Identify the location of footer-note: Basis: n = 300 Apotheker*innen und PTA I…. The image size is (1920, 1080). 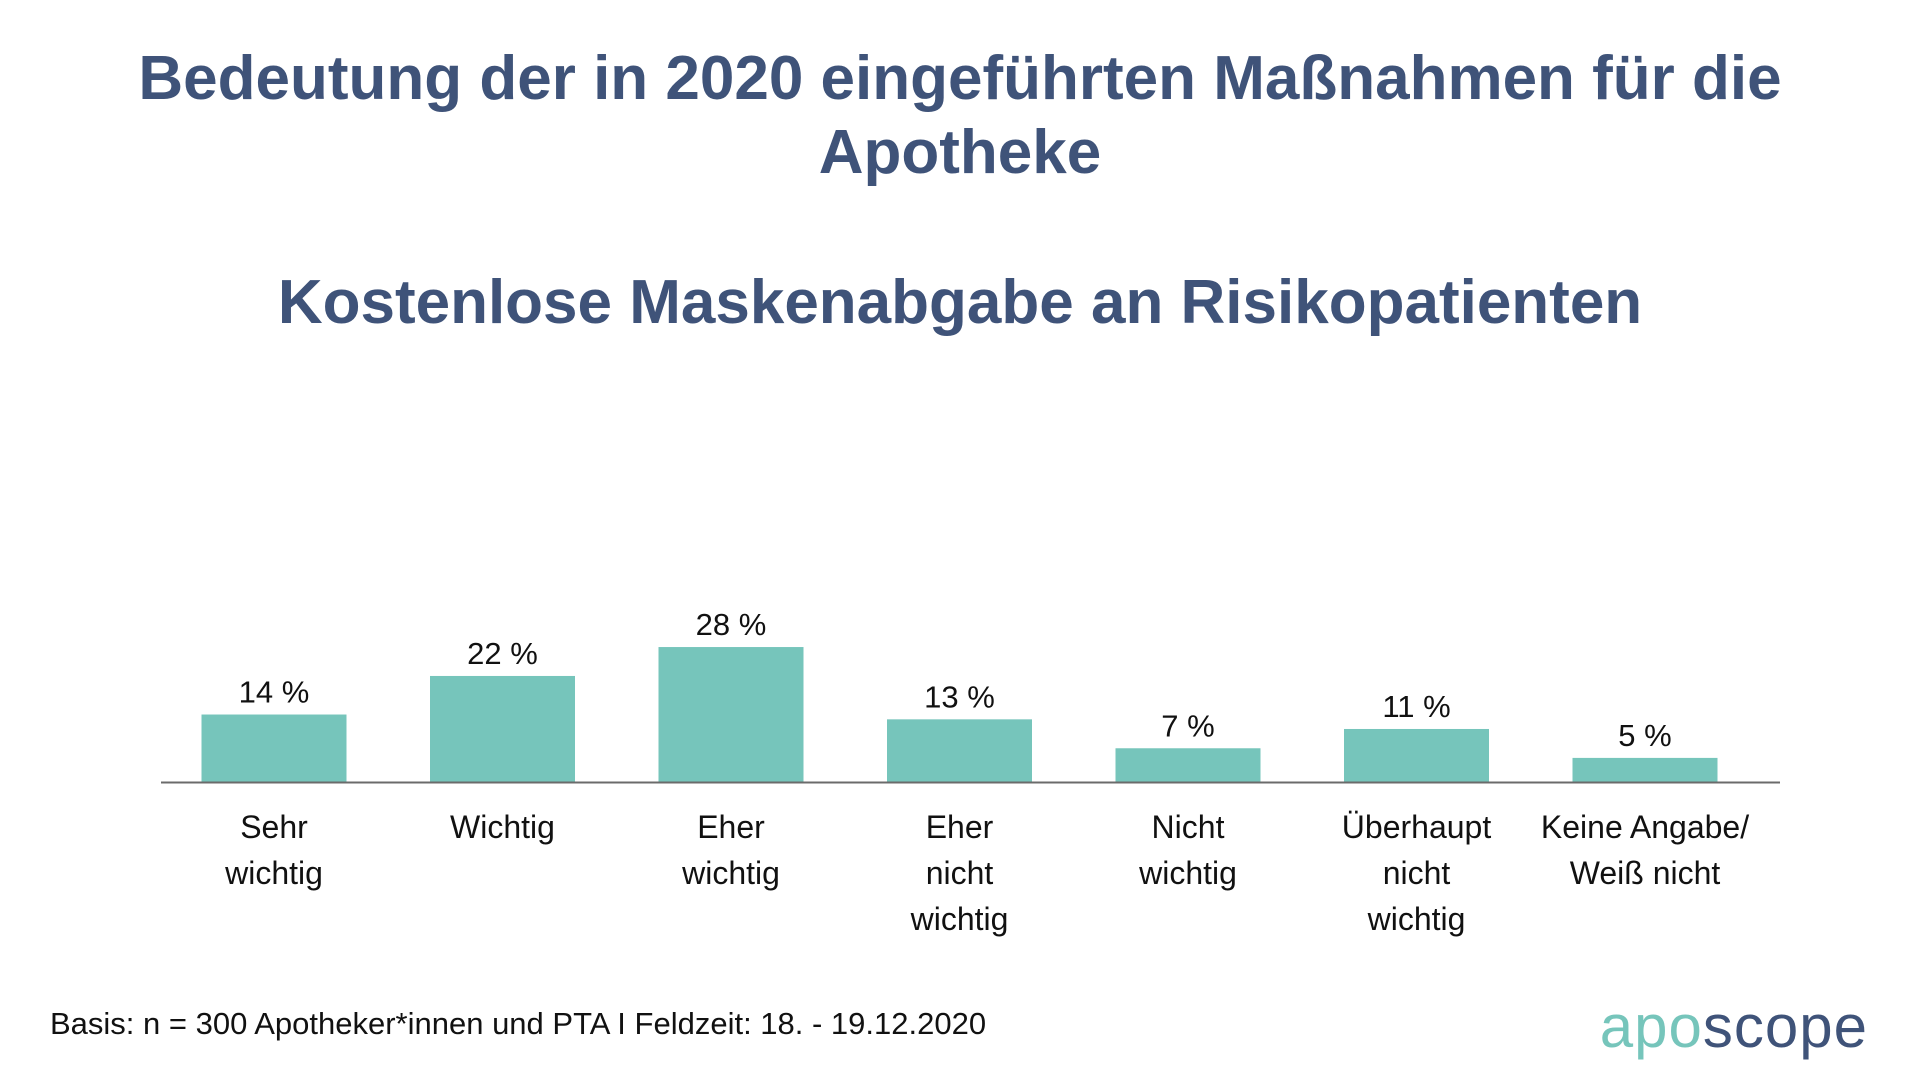
(518, 1023).